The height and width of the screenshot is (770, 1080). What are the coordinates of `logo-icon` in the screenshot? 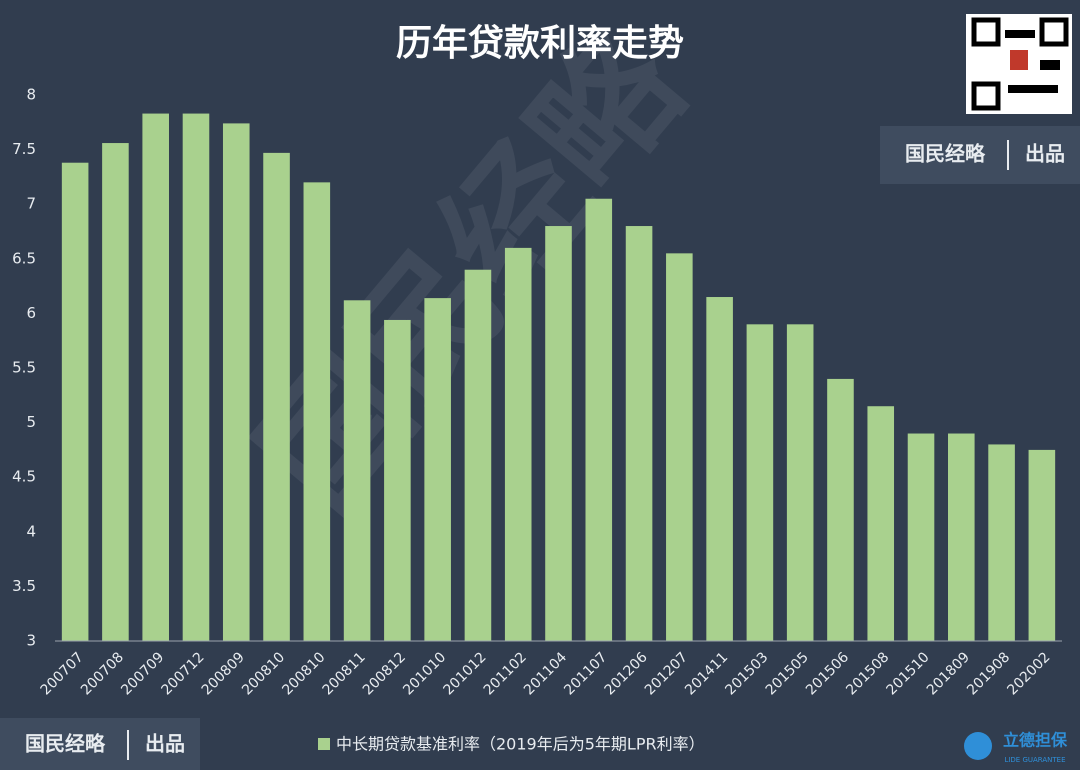 It's located at (978, 746).